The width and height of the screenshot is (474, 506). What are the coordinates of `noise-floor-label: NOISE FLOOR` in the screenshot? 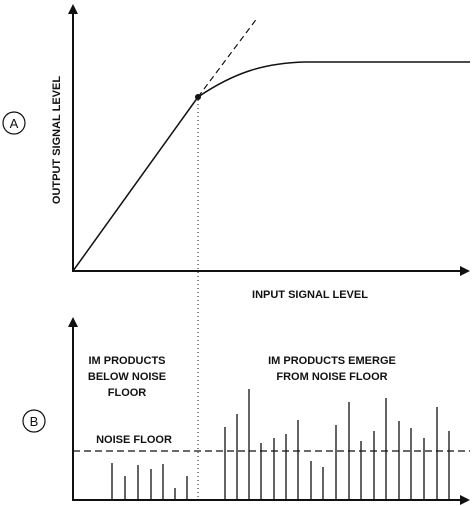 It's located at (134, 440).